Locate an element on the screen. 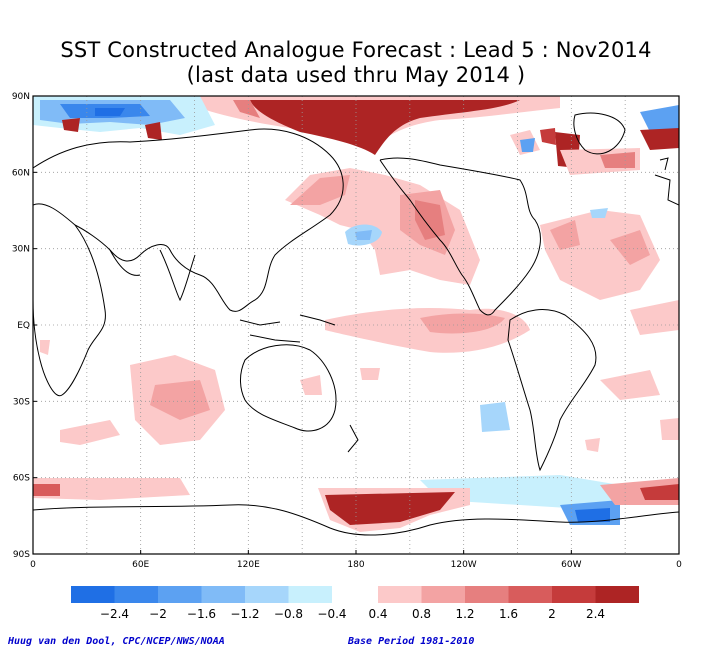 This screenshot has height=650, width=712. lat-tick-label: EQ is located at coordinates (23, 326).